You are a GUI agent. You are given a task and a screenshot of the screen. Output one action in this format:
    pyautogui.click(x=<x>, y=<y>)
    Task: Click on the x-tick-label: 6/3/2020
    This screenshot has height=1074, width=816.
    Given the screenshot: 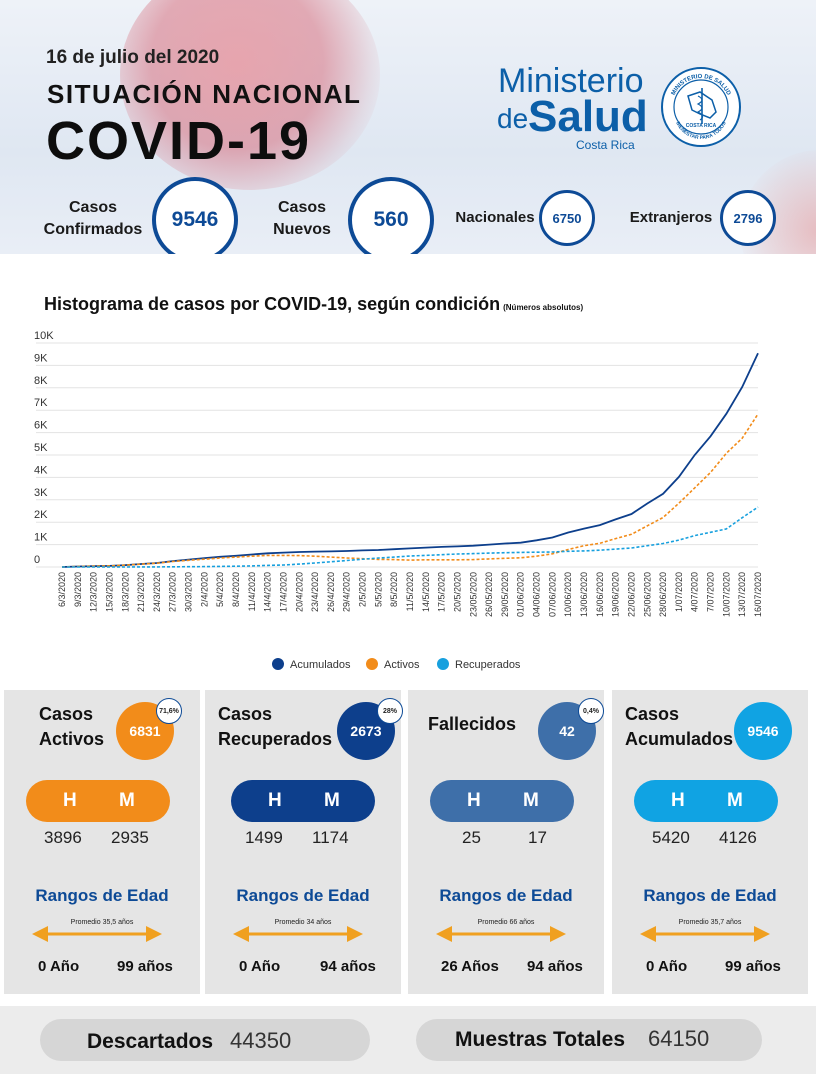 What is the action you would take?
    pyautogui.click(x=62, y=589)
    